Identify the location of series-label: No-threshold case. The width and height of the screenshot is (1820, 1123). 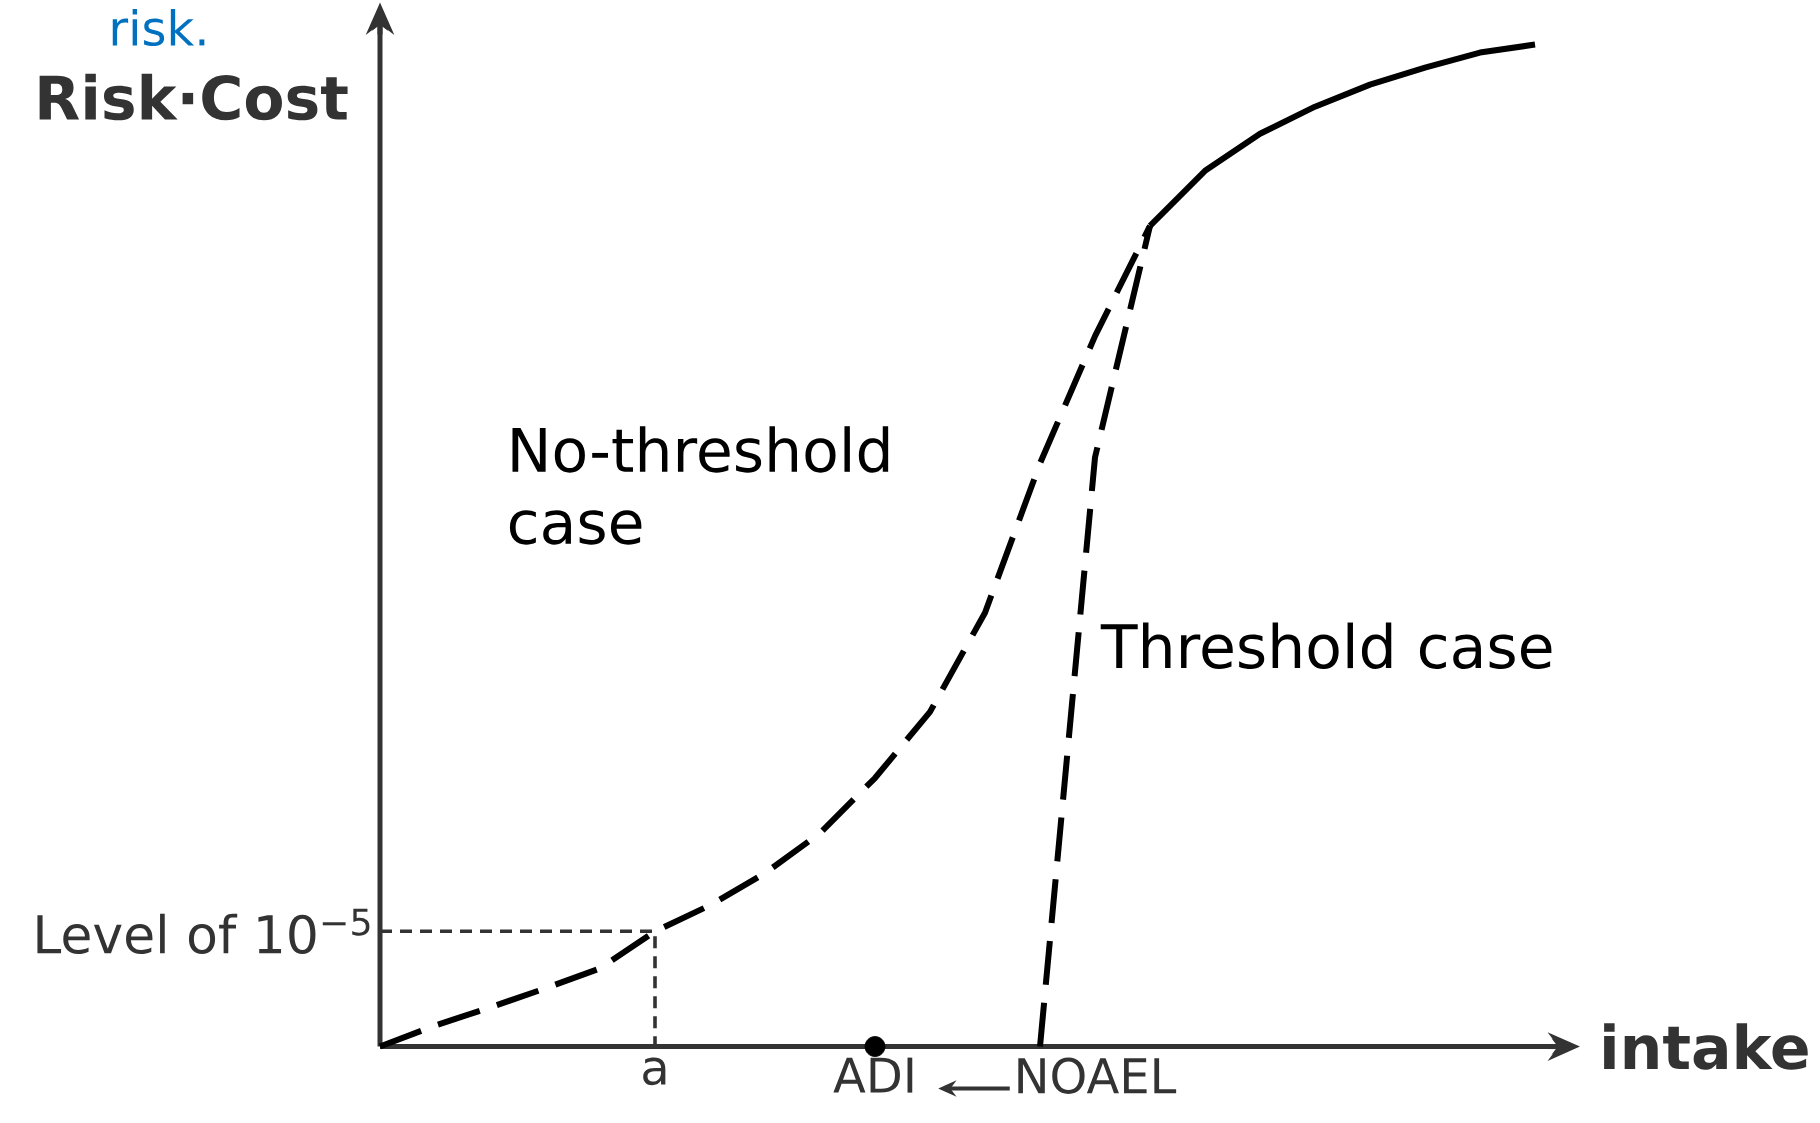
(699, 485).